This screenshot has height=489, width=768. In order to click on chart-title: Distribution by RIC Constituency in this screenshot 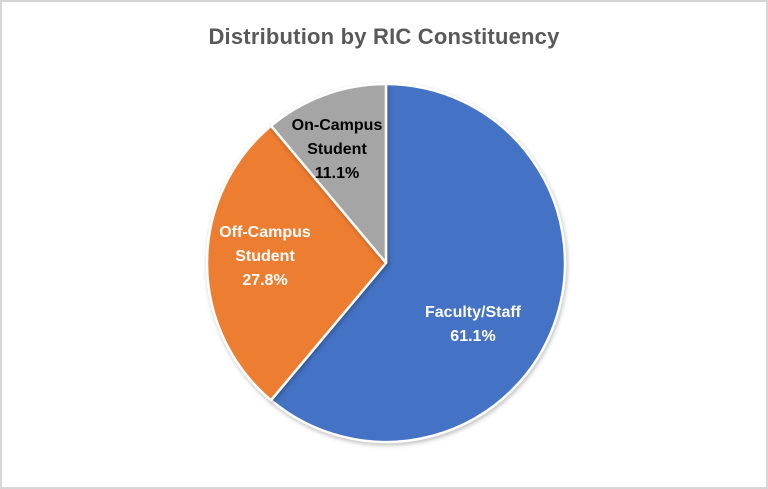, I will do `click(384, 36)`.